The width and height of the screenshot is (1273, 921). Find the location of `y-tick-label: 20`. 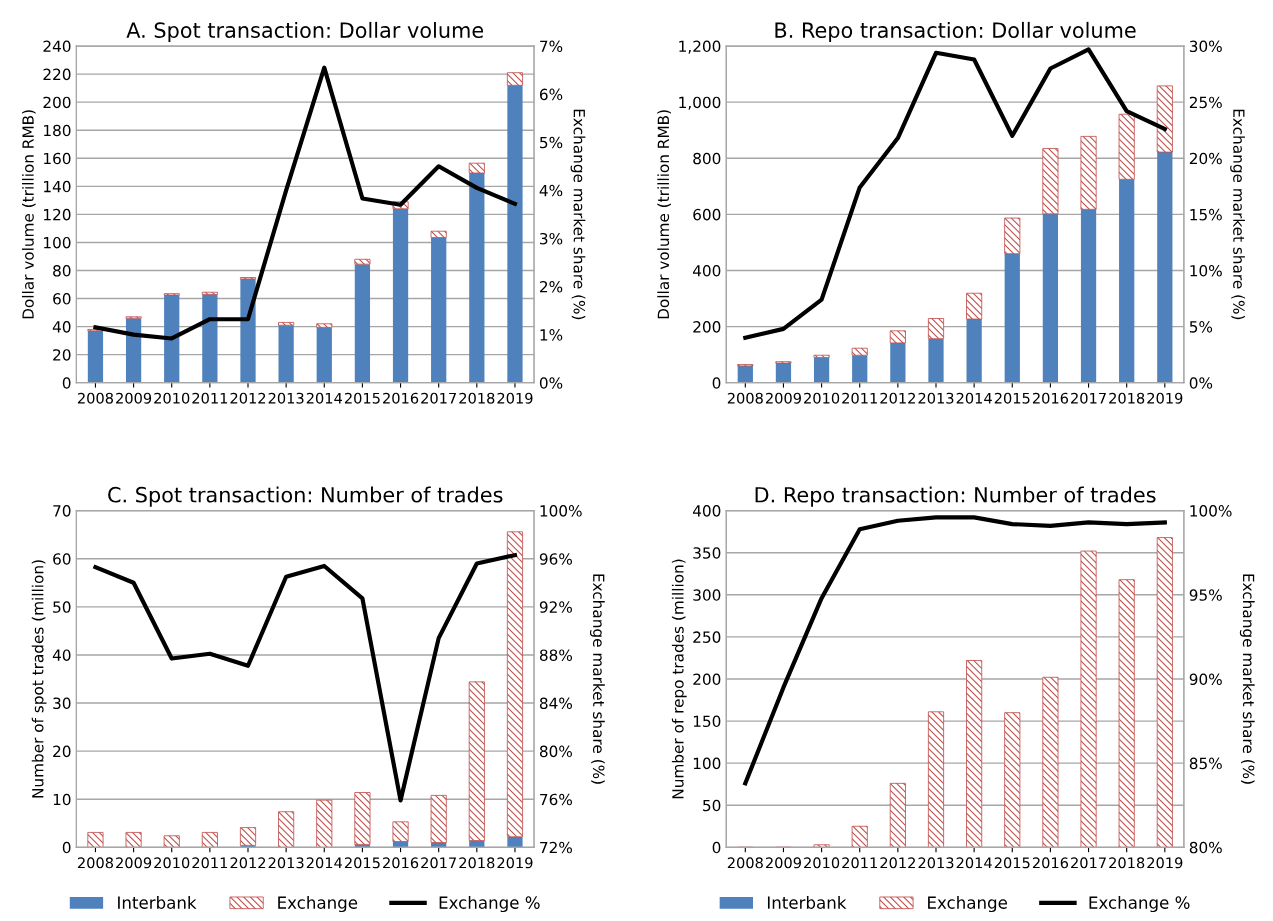

y-tick-label: 20 is located at coordinates (62, 751).